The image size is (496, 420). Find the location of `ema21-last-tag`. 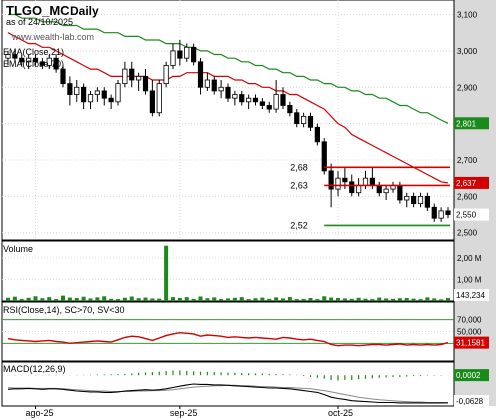

ema21-last-tag is located at coordinates (471, 182).